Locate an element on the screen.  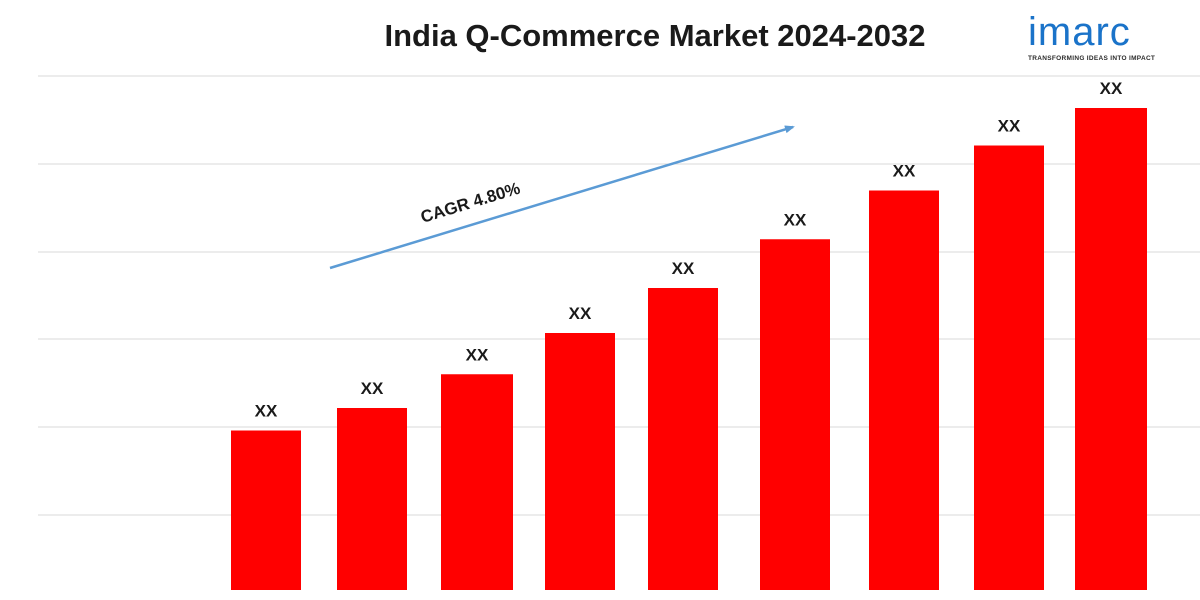
x-tick-label: 2025 is located at coordinates (372, 598).